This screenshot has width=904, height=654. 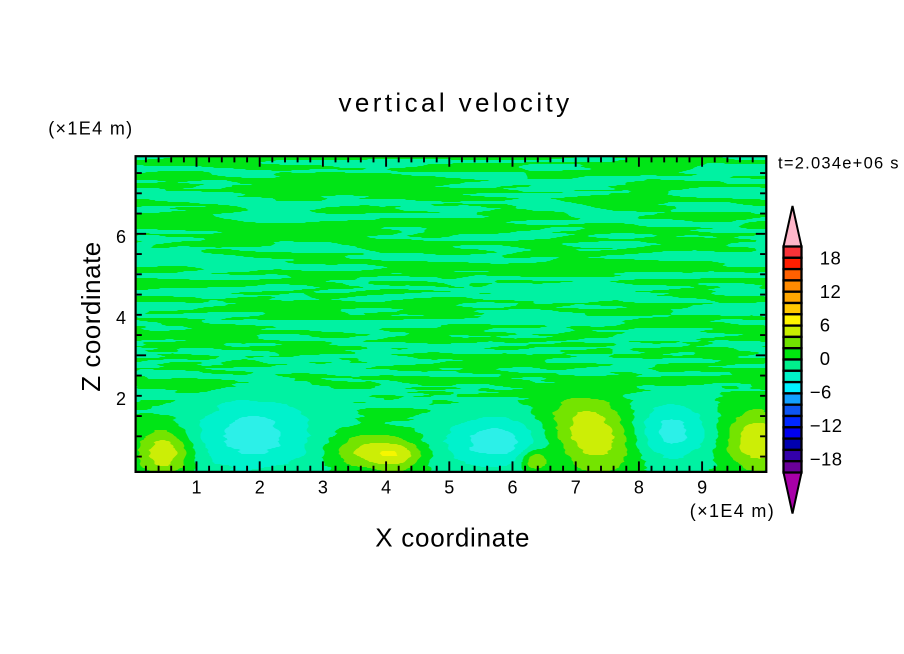 What do you see at coordinates (452, 538) in the screenshot?
I see `svg-text: X coordinate` at bounding box center [452, 538].